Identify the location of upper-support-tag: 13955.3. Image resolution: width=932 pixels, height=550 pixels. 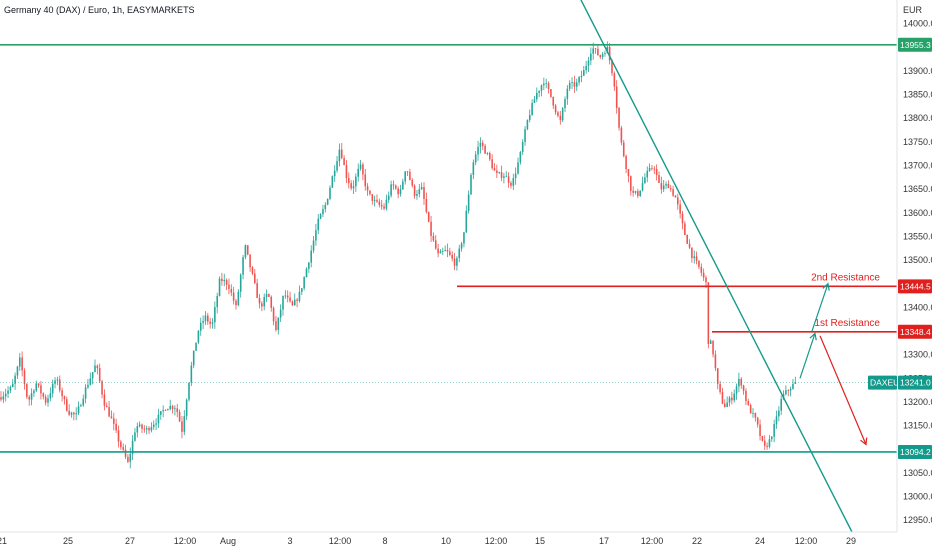
(915, 44).